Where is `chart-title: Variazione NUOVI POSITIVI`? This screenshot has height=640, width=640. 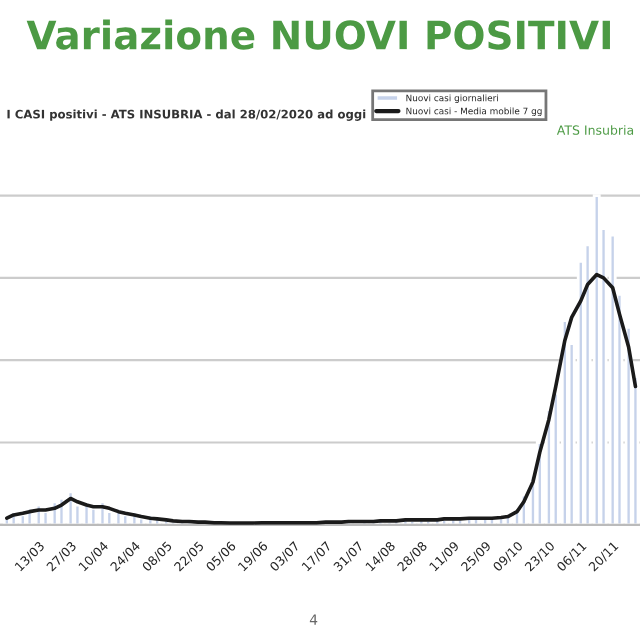 chart-title: Variazione NUOVI POSITIVI is located at coordinates (318, 34).